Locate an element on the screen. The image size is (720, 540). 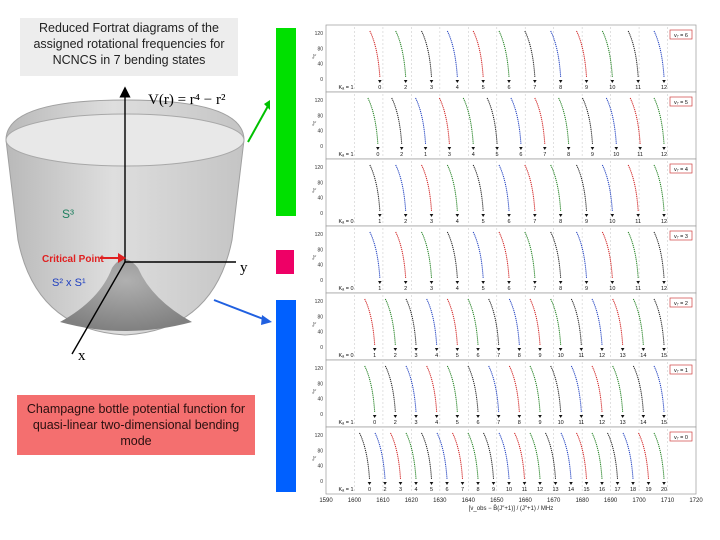
s3-label: S³ is located at coordinates (68, 214).